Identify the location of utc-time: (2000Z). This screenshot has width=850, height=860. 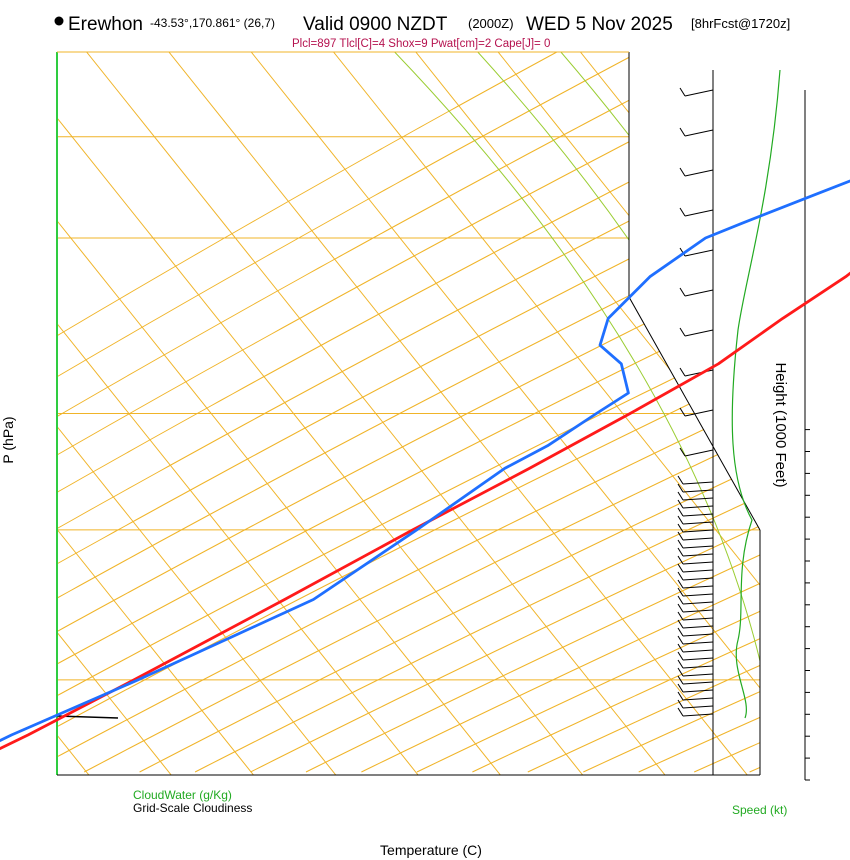
(491, 23).